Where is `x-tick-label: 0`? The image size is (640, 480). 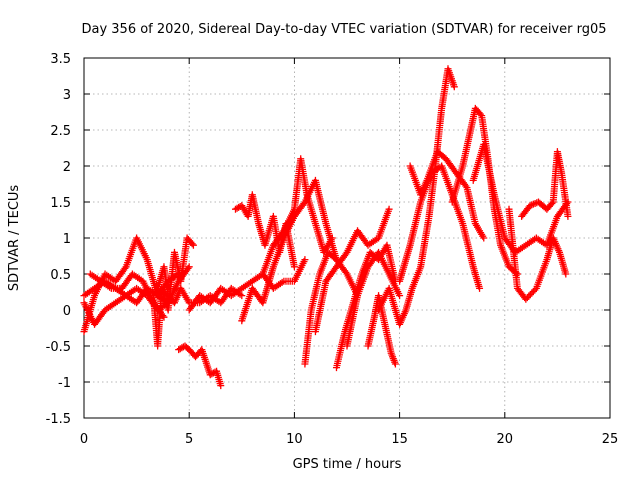 x-tick-label: 0 is located at coordinates (84, 439).